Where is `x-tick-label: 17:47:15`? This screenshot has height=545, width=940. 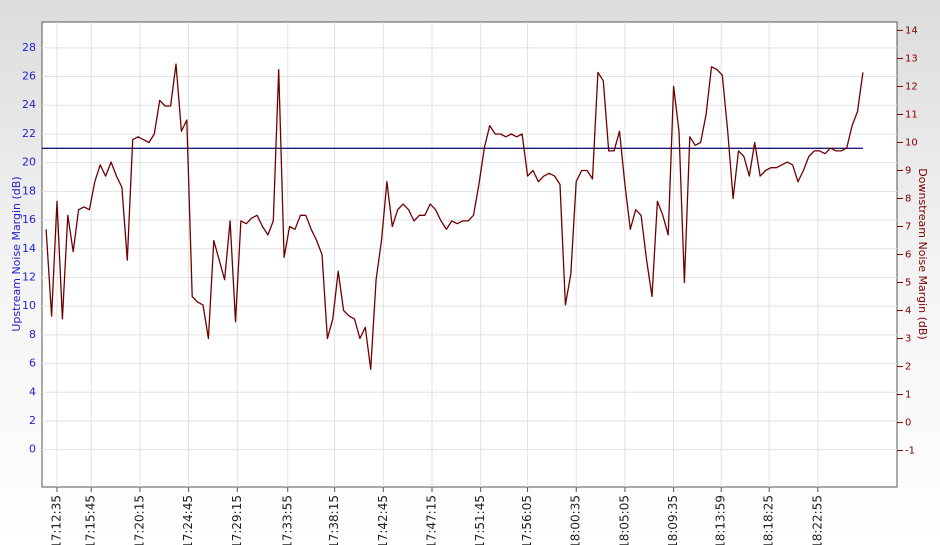
x-tick-label: 17:47:15 is located at coordinates (431, 520).